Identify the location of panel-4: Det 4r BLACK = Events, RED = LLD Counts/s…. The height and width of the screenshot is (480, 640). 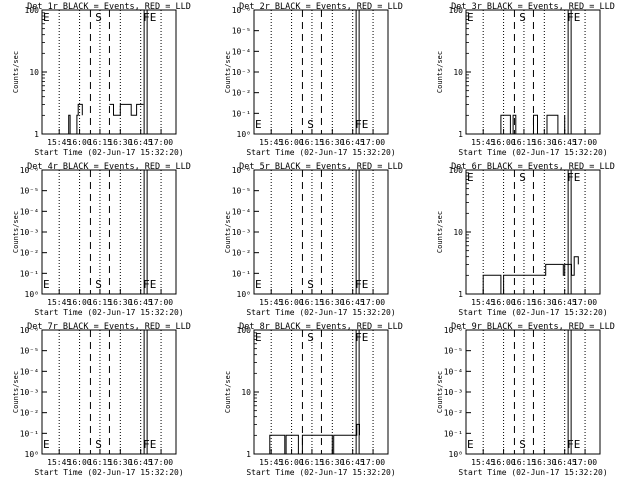
(101, 239).